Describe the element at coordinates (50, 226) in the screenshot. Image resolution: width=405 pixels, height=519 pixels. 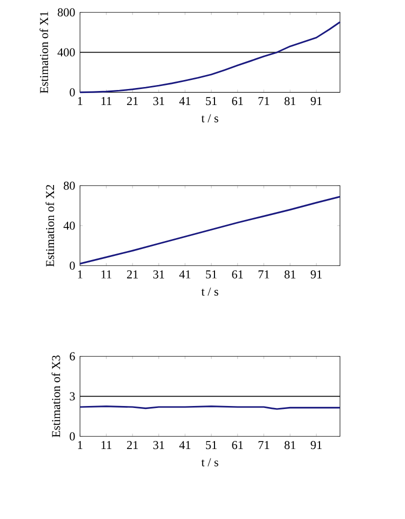
I see `y-axis-title: Estimation of X2` at that location.